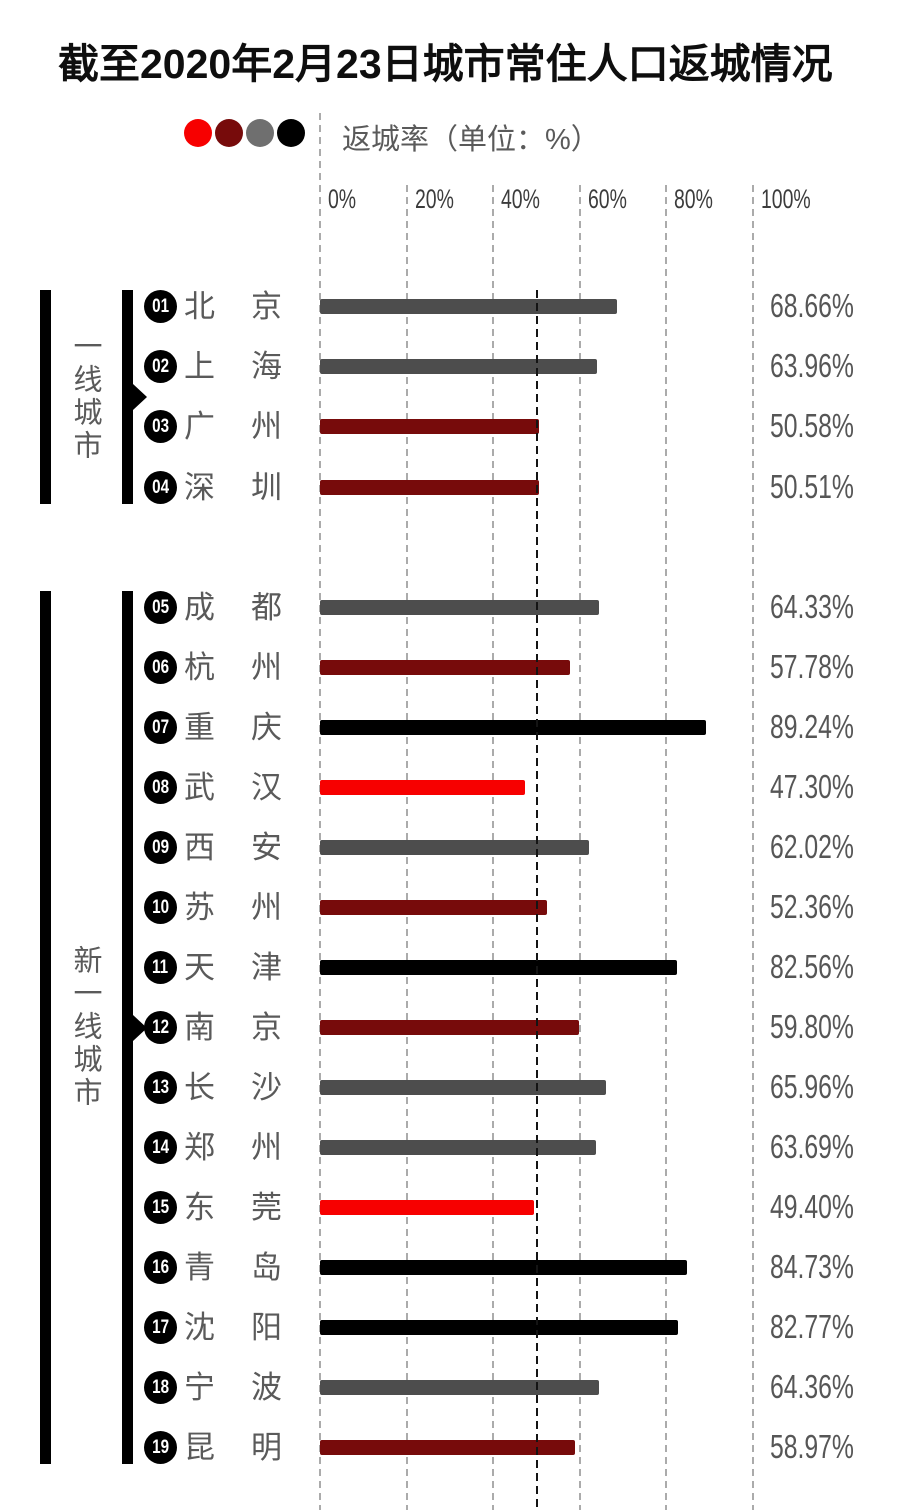 This screenshot has width=900, height=1510. I want to click on city-name-char: 西, so click(199, 847).